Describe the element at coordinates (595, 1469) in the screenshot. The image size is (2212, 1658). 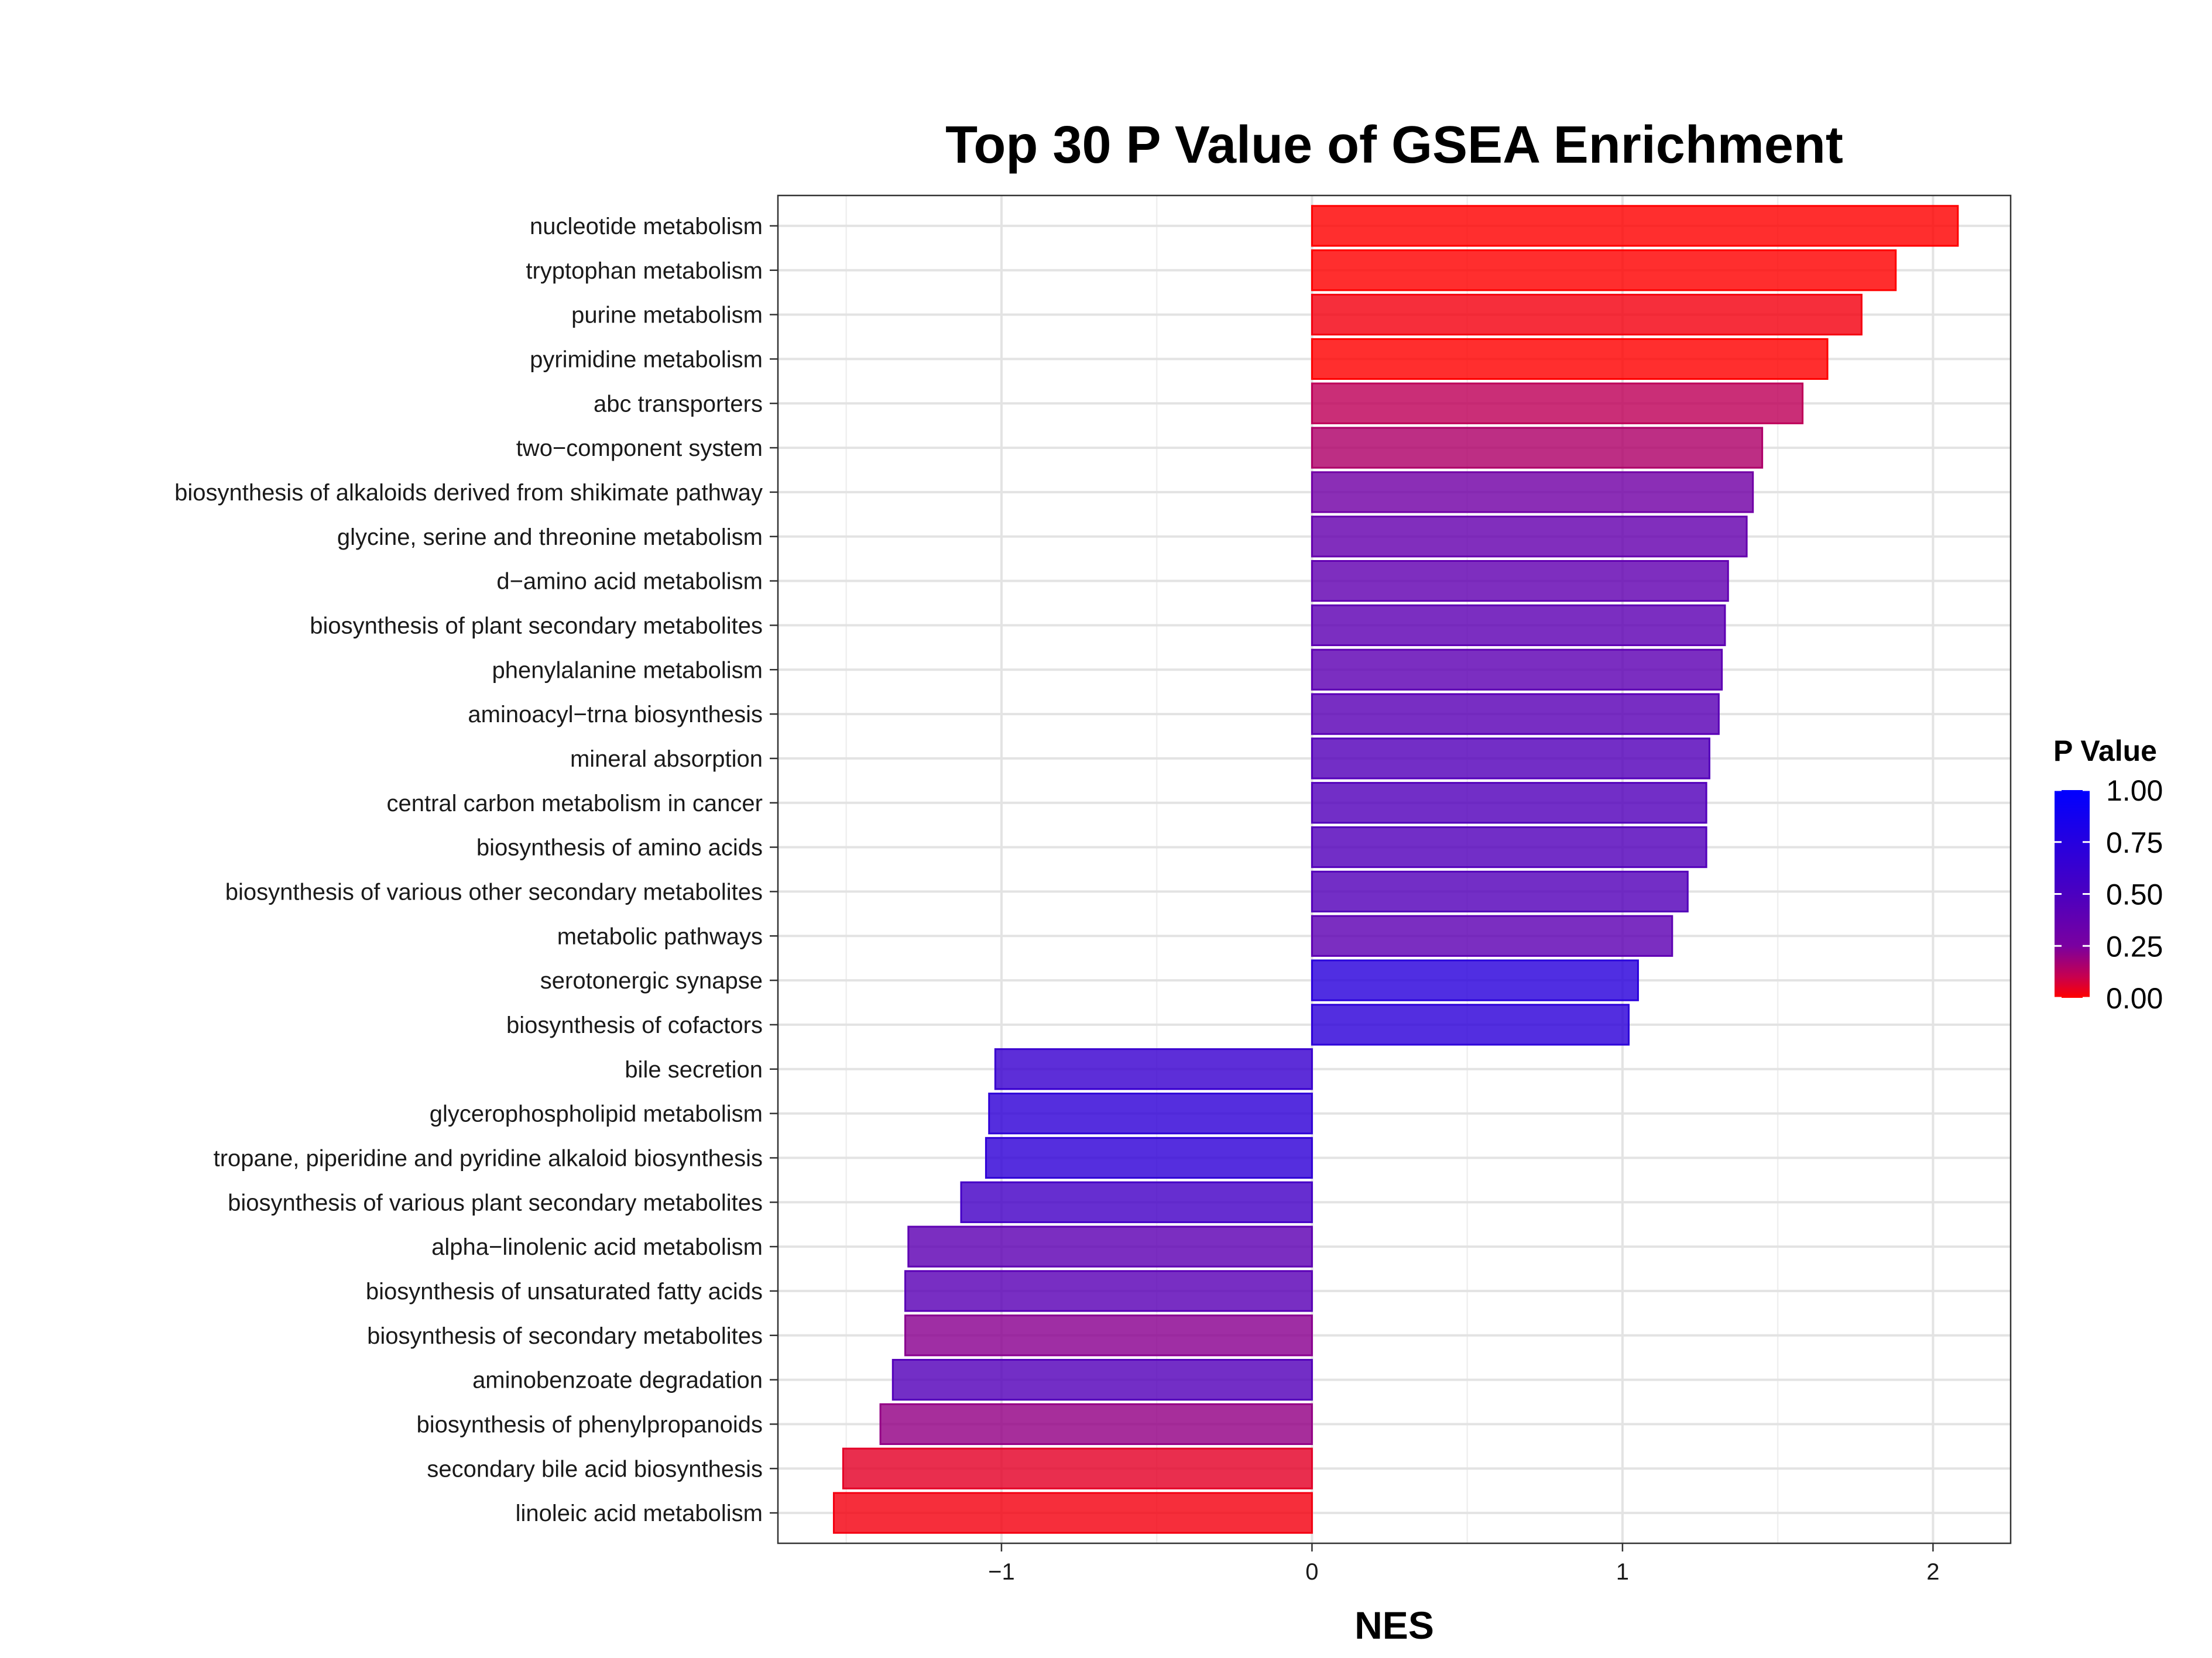
I see `category-label: secondary bile acid biosynthesis` at that location.